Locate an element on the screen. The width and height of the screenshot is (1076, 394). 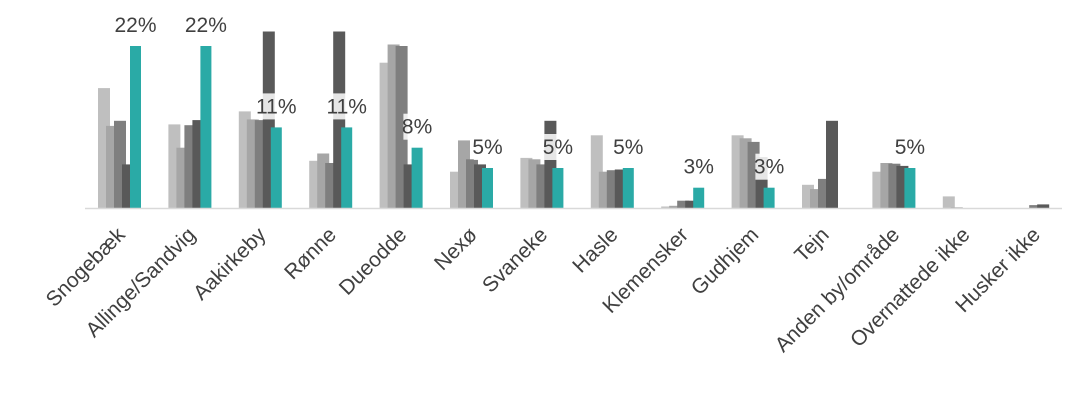
category-label: Tejn is located at coordinates (812, 245).